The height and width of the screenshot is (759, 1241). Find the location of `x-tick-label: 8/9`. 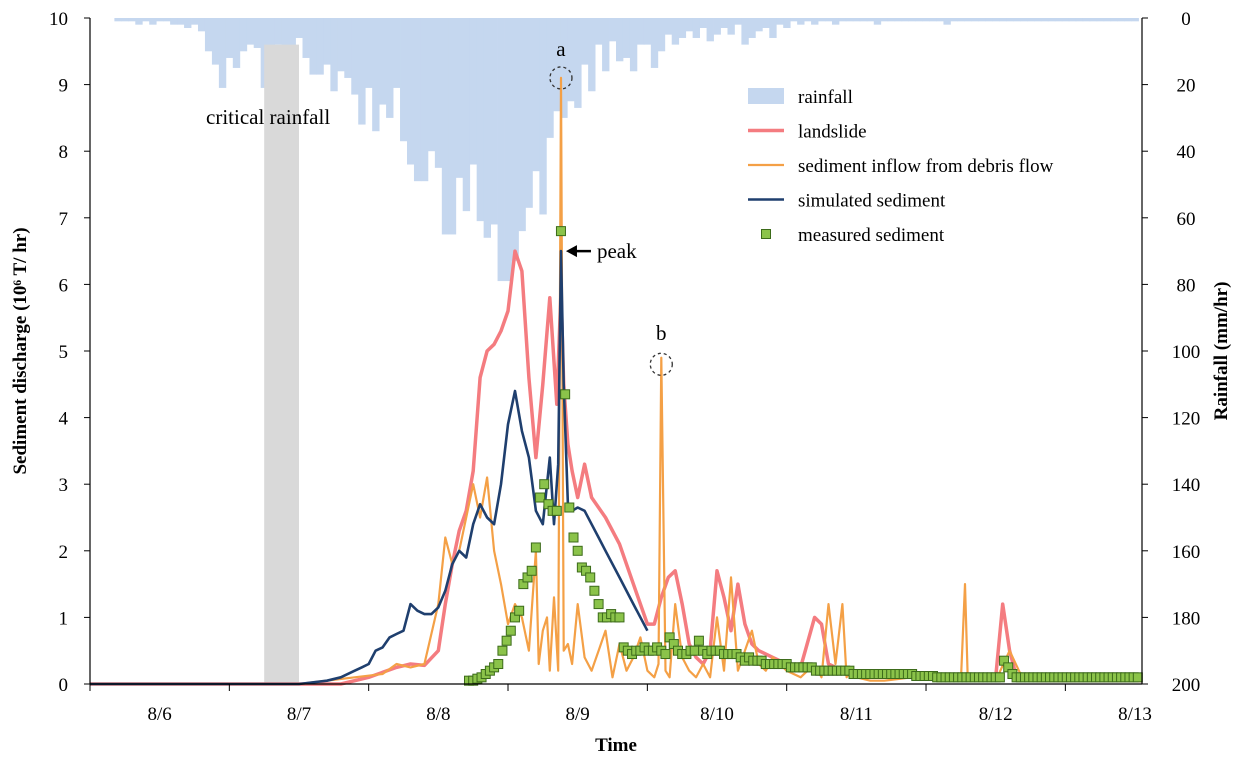

x-tick-label: 8/9 is located at coordinates (578, 714).